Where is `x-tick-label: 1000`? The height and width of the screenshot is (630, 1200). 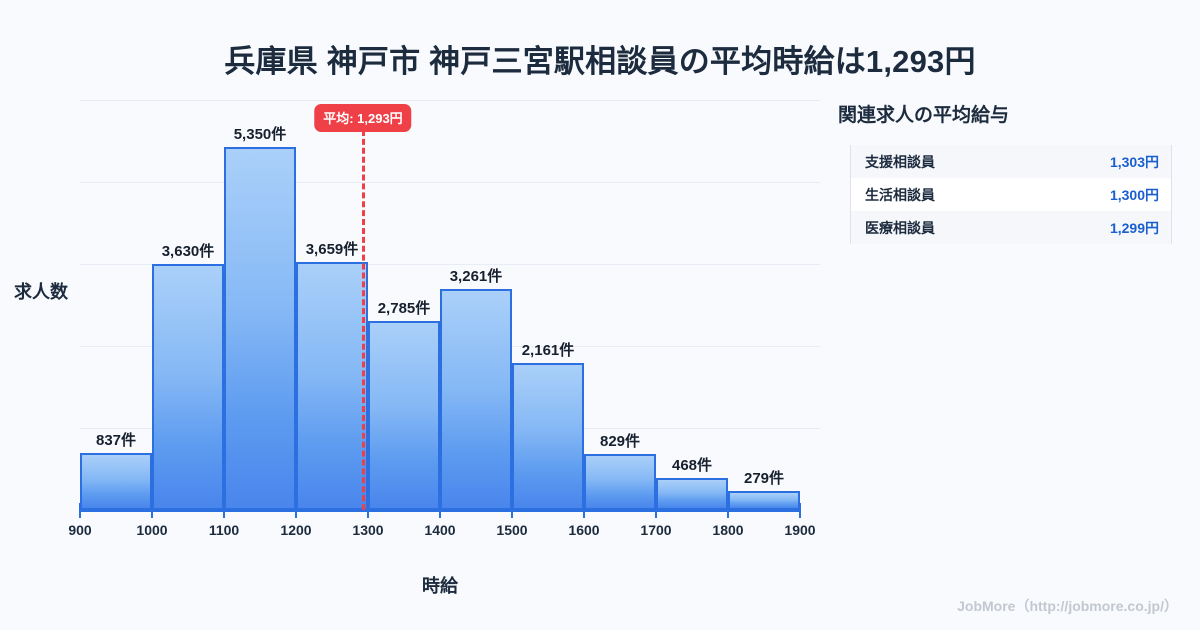
x-tick-label: 1000 is located at coordinates (152, 530).